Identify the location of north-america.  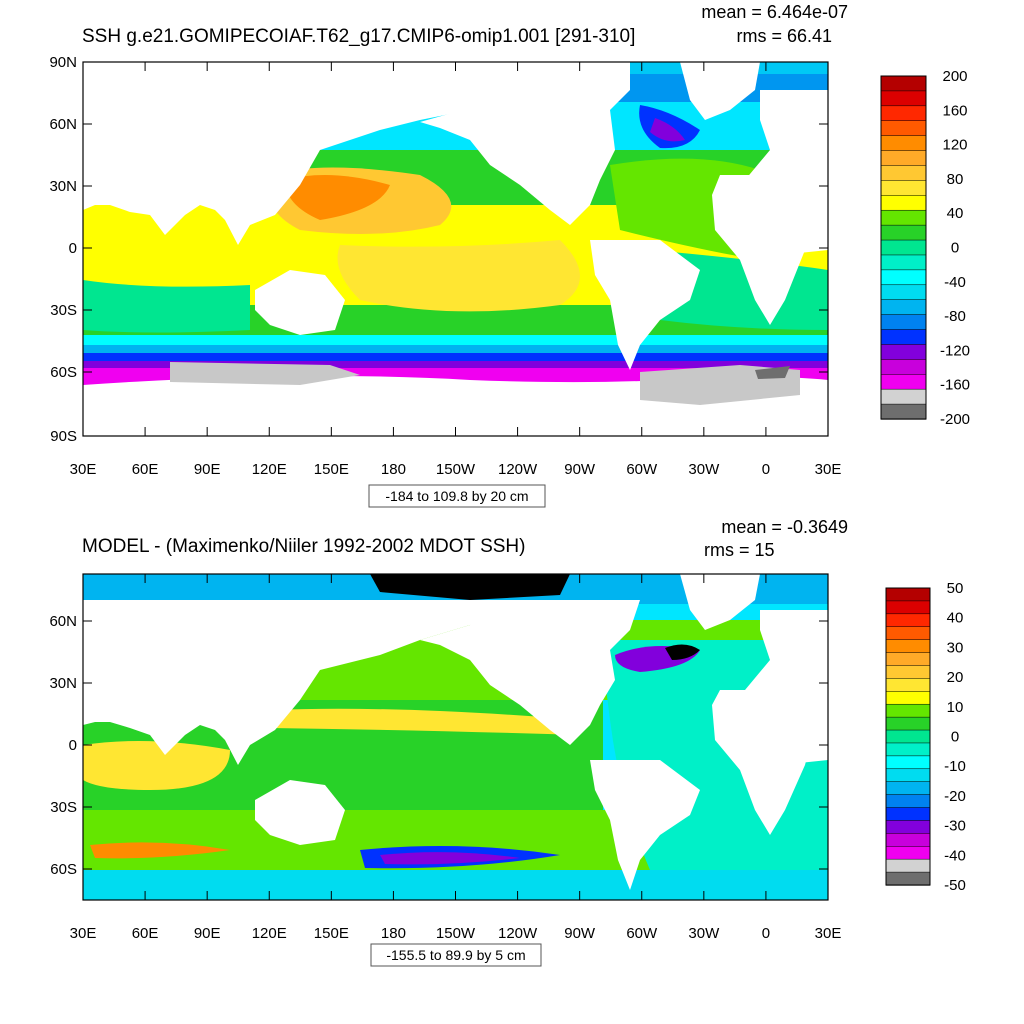
(530, 672).